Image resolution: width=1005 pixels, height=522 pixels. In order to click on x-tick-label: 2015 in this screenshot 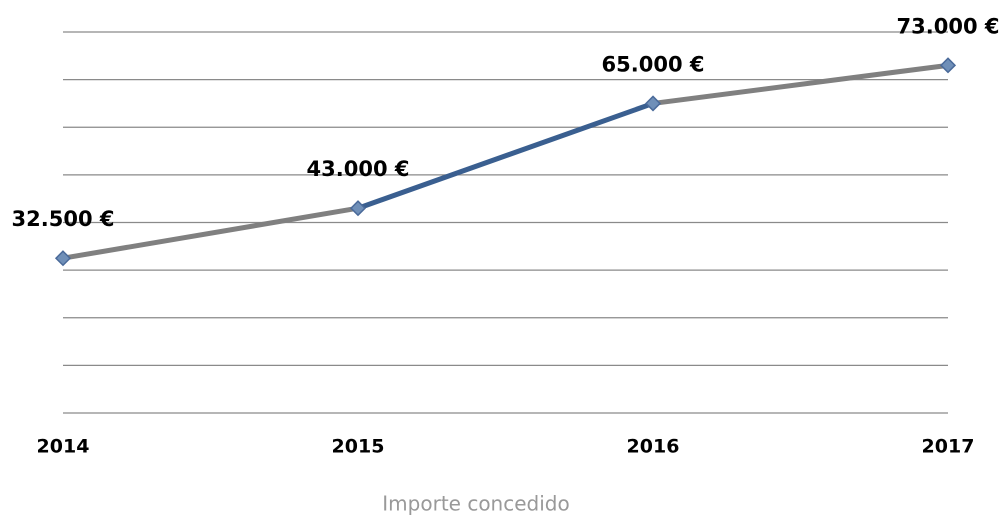, I will do `click(358, 447)`.